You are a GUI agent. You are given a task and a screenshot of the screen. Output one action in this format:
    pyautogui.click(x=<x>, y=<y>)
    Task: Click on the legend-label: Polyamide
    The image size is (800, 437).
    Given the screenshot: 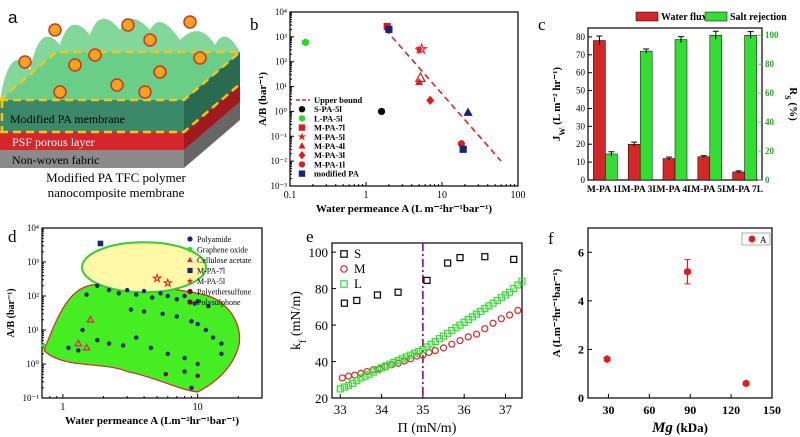 What is the action you would take?
    pyautogui.click(x=214, y=239)
    